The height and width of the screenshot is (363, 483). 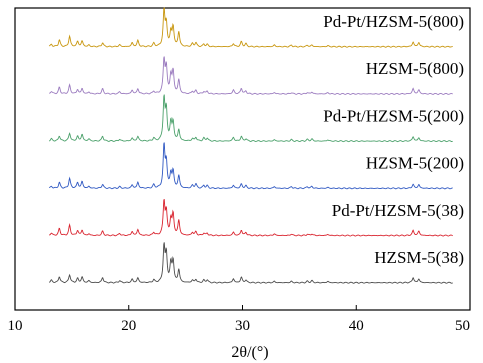 What do you see at coordinates (462, 326) in the screenshot?
I see `x-tick-label: 50` at bounding box center [462, 326].